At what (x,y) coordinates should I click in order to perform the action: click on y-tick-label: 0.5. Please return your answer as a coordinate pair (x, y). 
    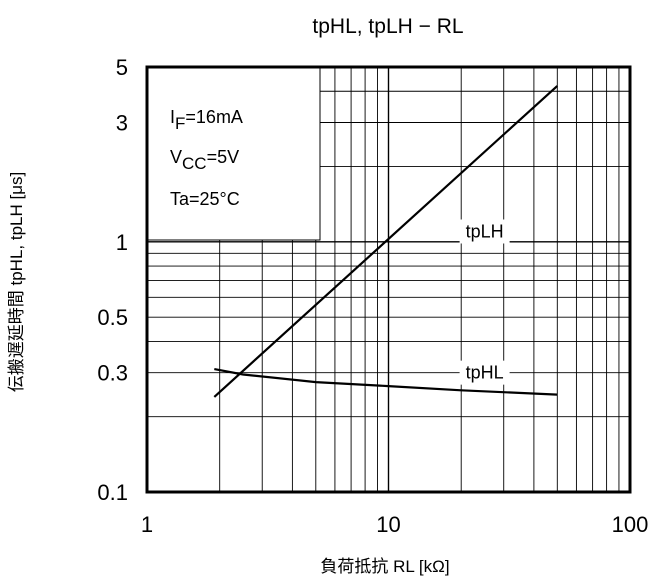
    Looking at the image, I should click on (112, 317).